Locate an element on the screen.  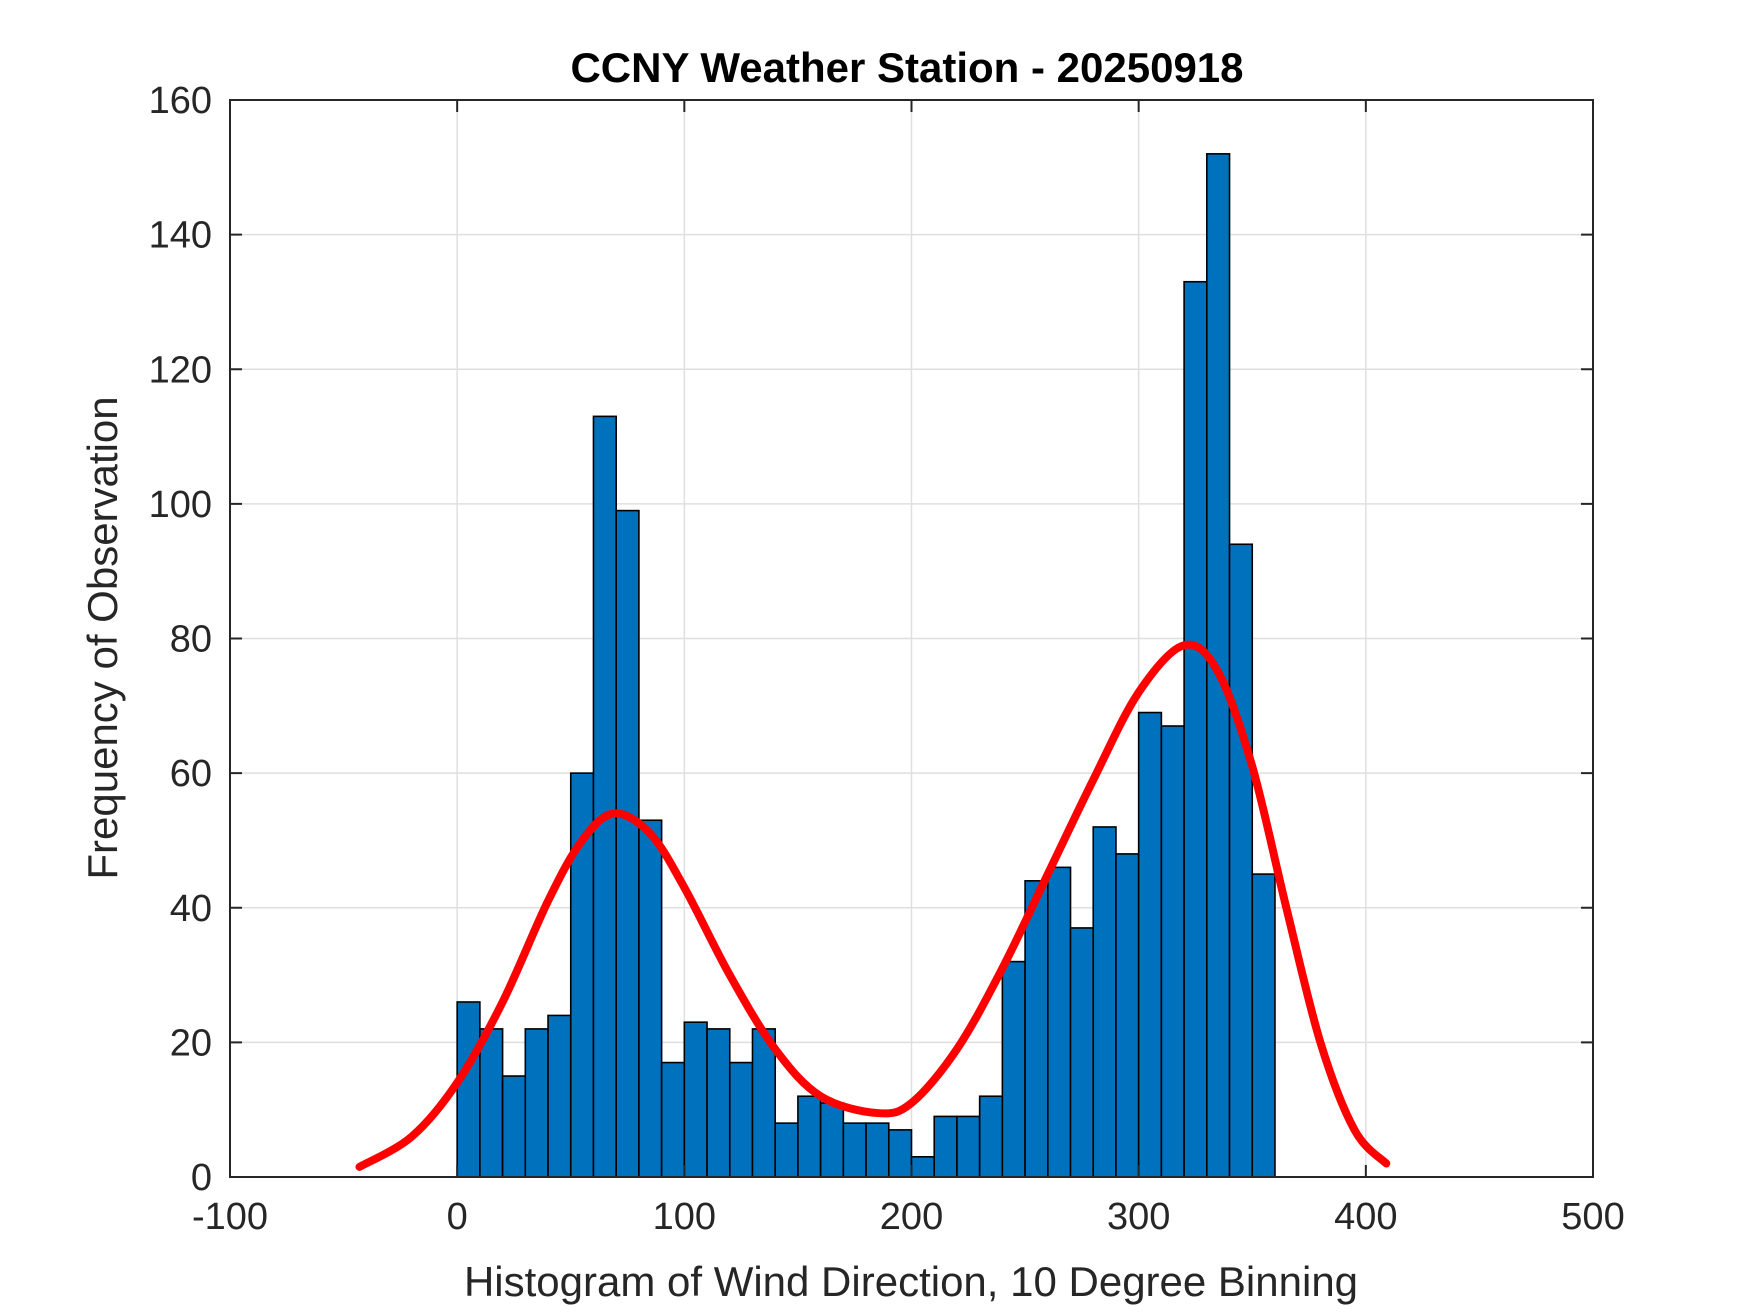
y-tick-label: 120 is located at coordinates (180, 370).